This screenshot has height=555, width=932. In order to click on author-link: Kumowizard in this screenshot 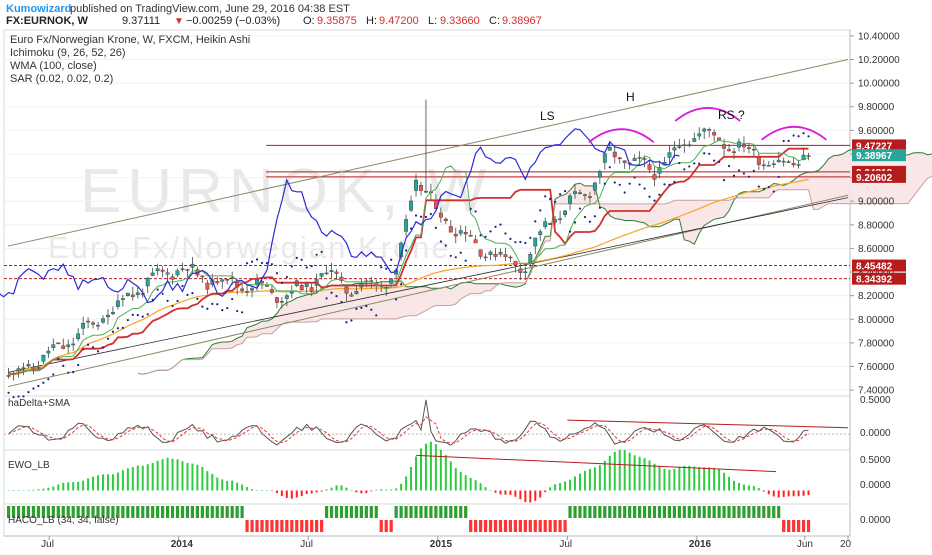, I will do `click(38, 9)`.